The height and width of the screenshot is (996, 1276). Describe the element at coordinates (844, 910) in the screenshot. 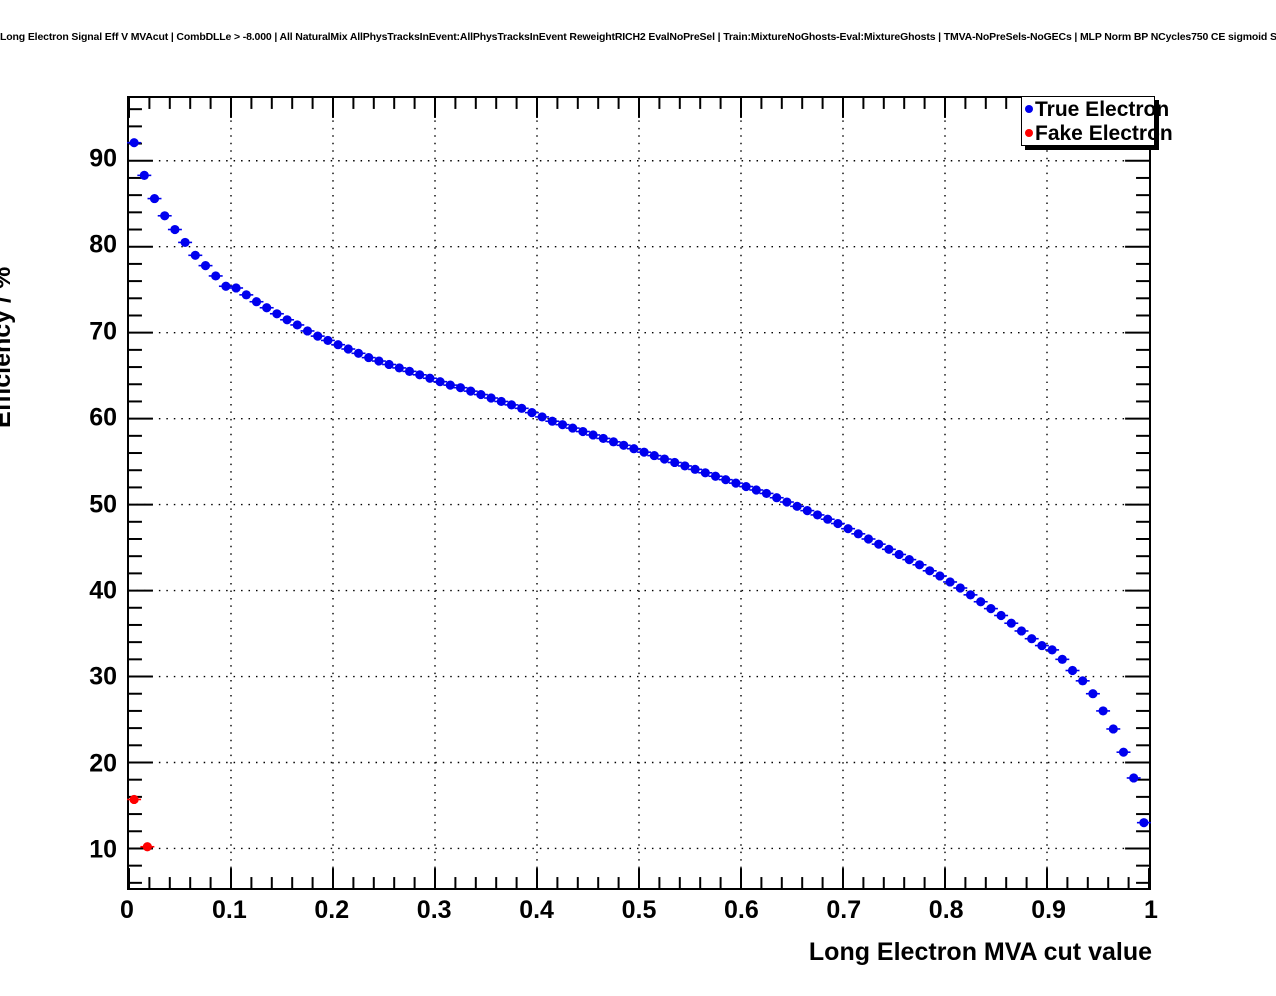

I see `x-tick-label: 0.7` at that location.